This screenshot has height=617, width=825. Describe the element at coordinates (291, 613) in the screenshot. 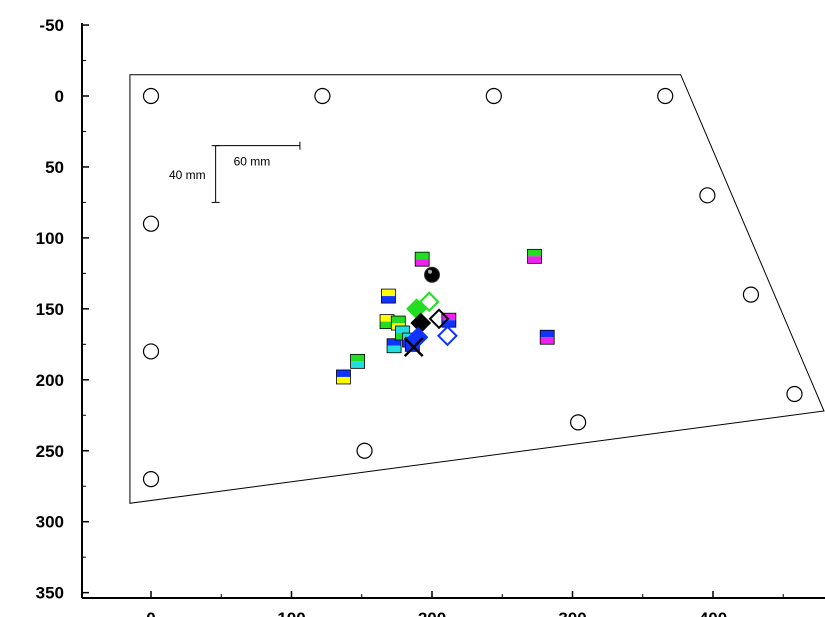

I see `x-tick-label: 100` at that location.